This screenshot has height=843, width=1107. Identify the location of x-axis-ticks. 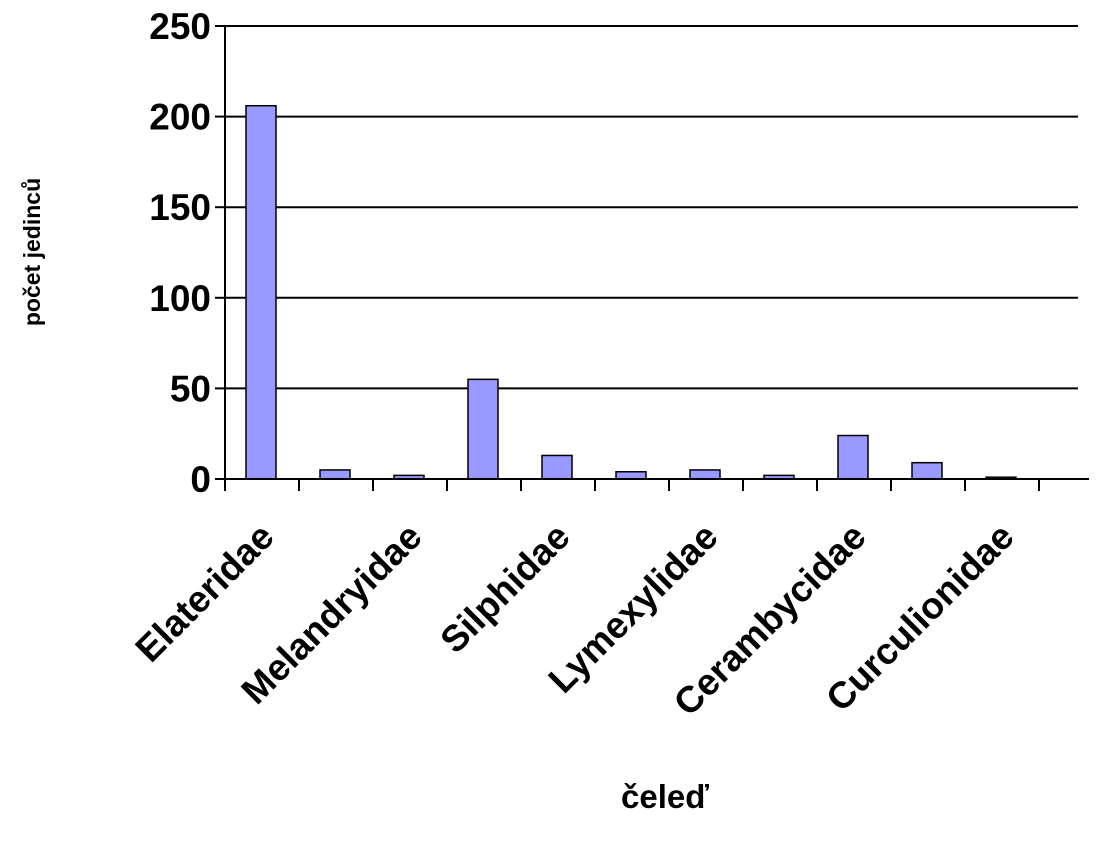
(632, 485).